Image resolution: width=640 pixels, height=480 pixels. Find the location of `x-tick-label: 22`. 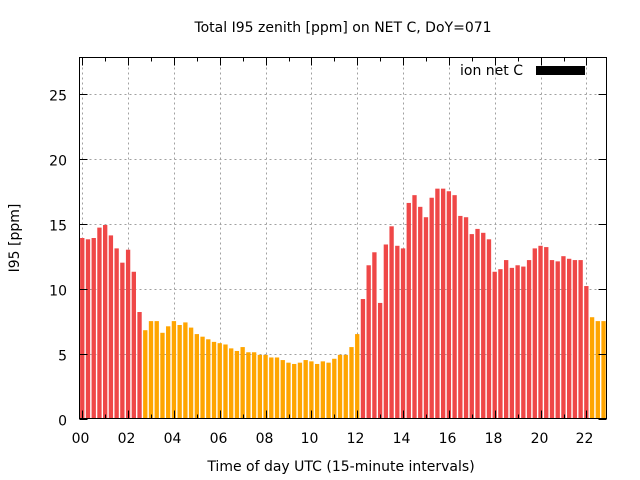

x-tick-label: 22 is located at coordinates (585, 439).